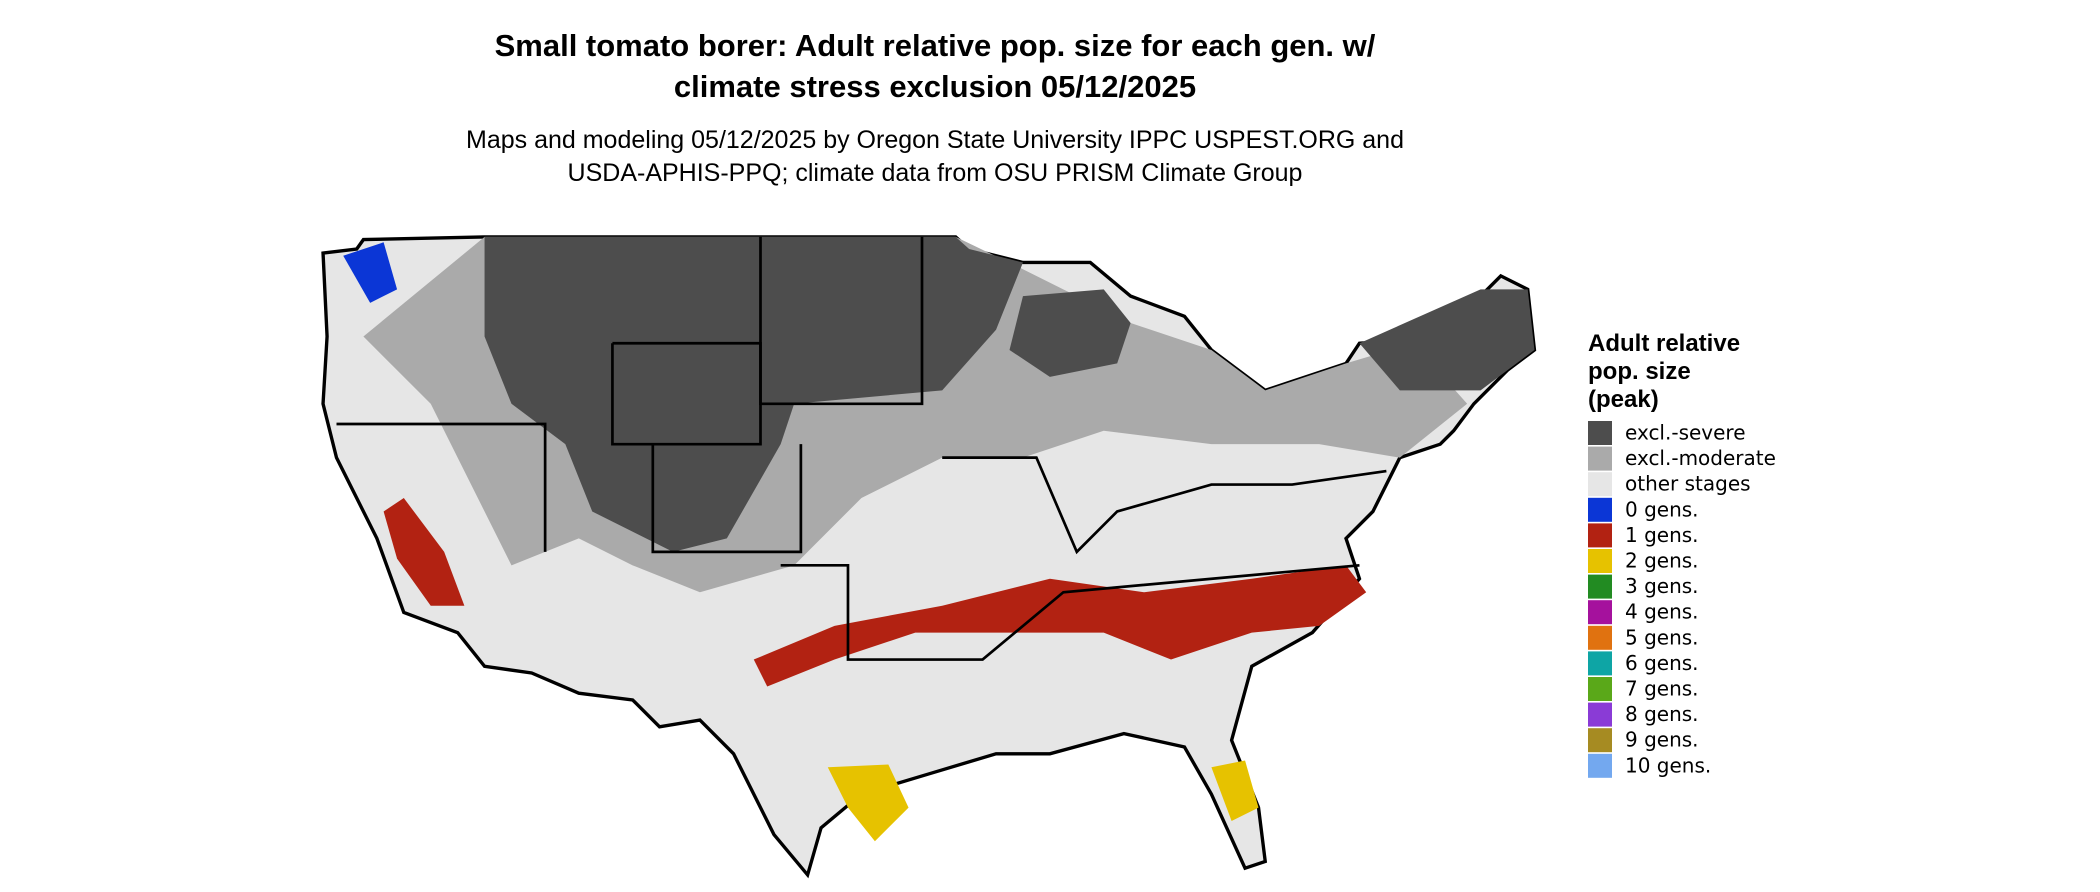 This screenshot has height=892, width=2100. Describe the element at coordinates (1664, 343) in the screenshot. I see `legend-title: Adult relative` at that location.